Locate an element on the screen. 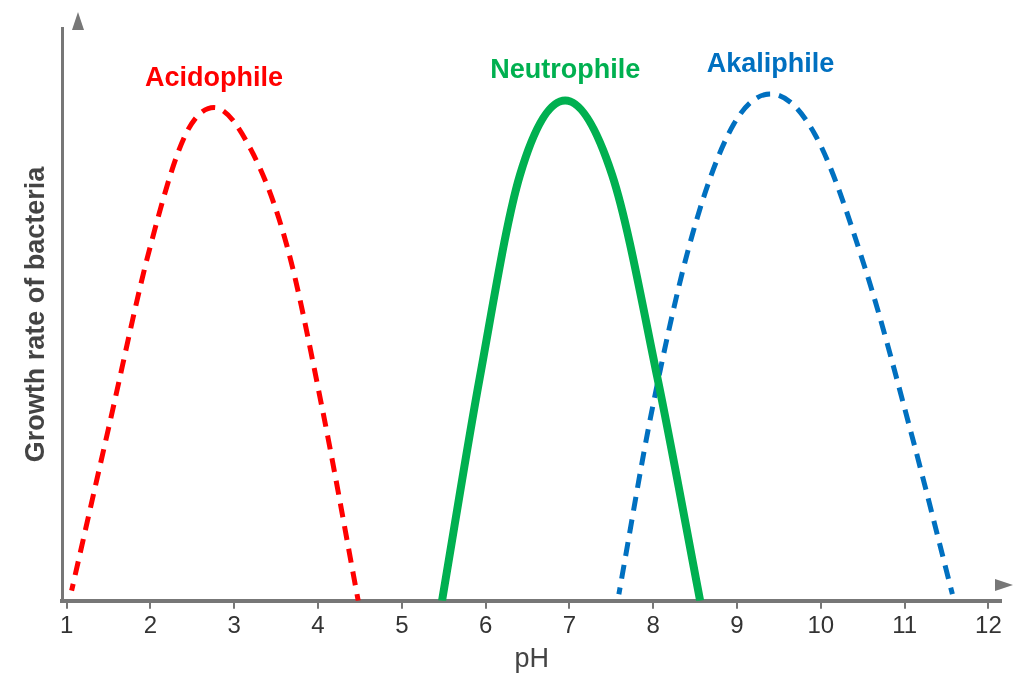 The width and height of the screenshot is (1023, 680). x-tick-label: 5 is located at coordinates (402, 624).